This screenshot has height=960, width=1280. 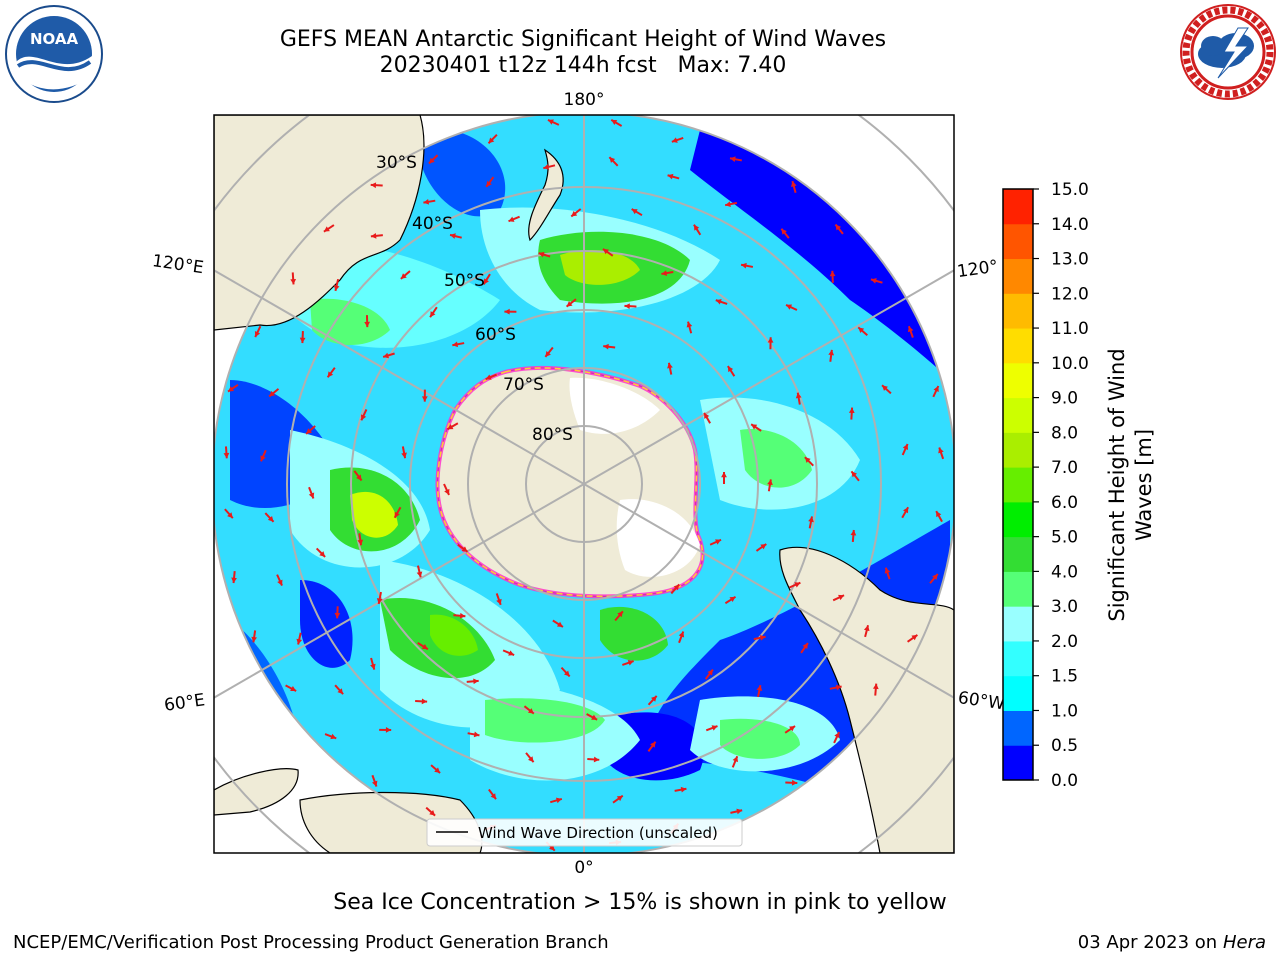 What do you see at coordinates (1117, 484) in the screenshot?
I see `colorbar-label-line-1: Significant Height of Wind` at bounding box center [1117, 484].